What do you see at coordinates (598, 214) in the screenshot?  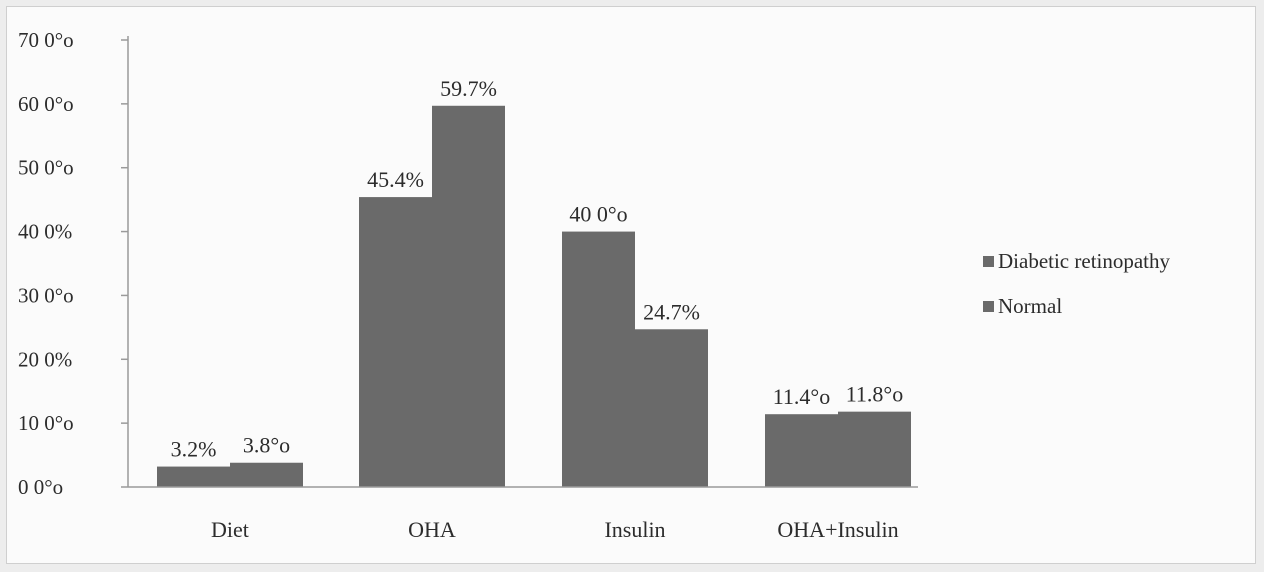 I see `data-label: 40 0°o` at bounding box center [598, 214].